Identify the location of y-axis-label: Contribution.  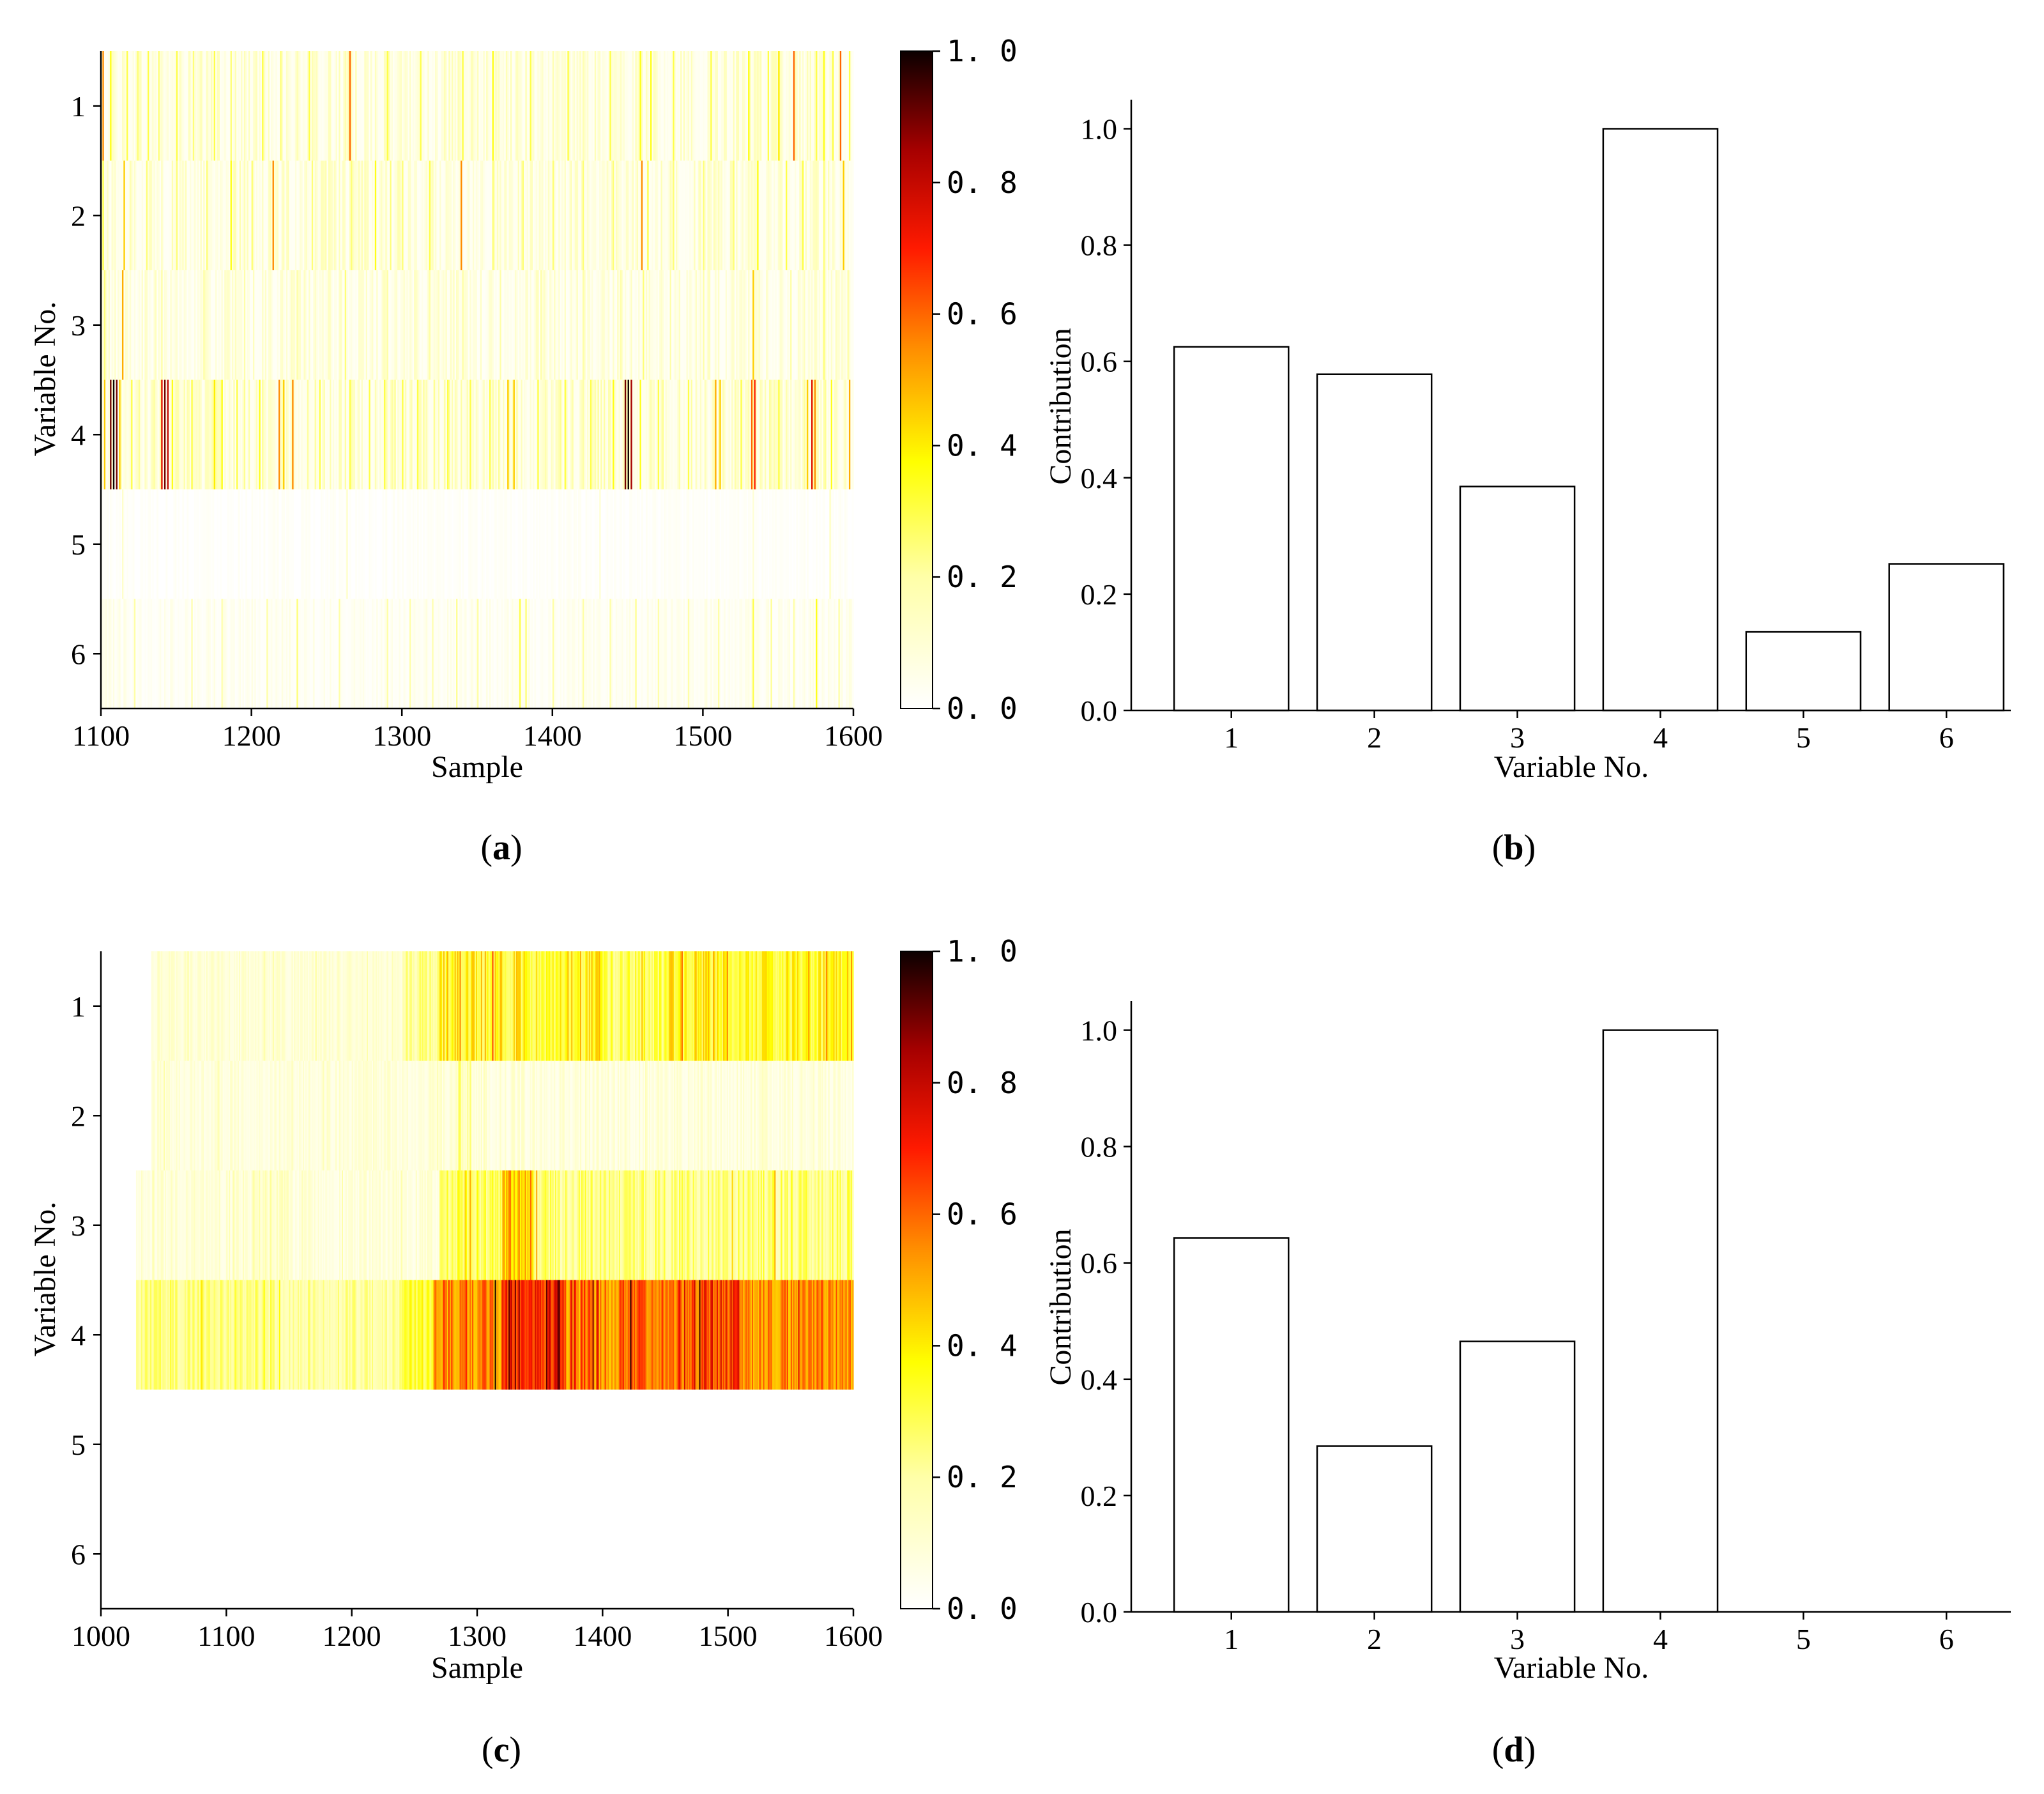
(1061, 406).